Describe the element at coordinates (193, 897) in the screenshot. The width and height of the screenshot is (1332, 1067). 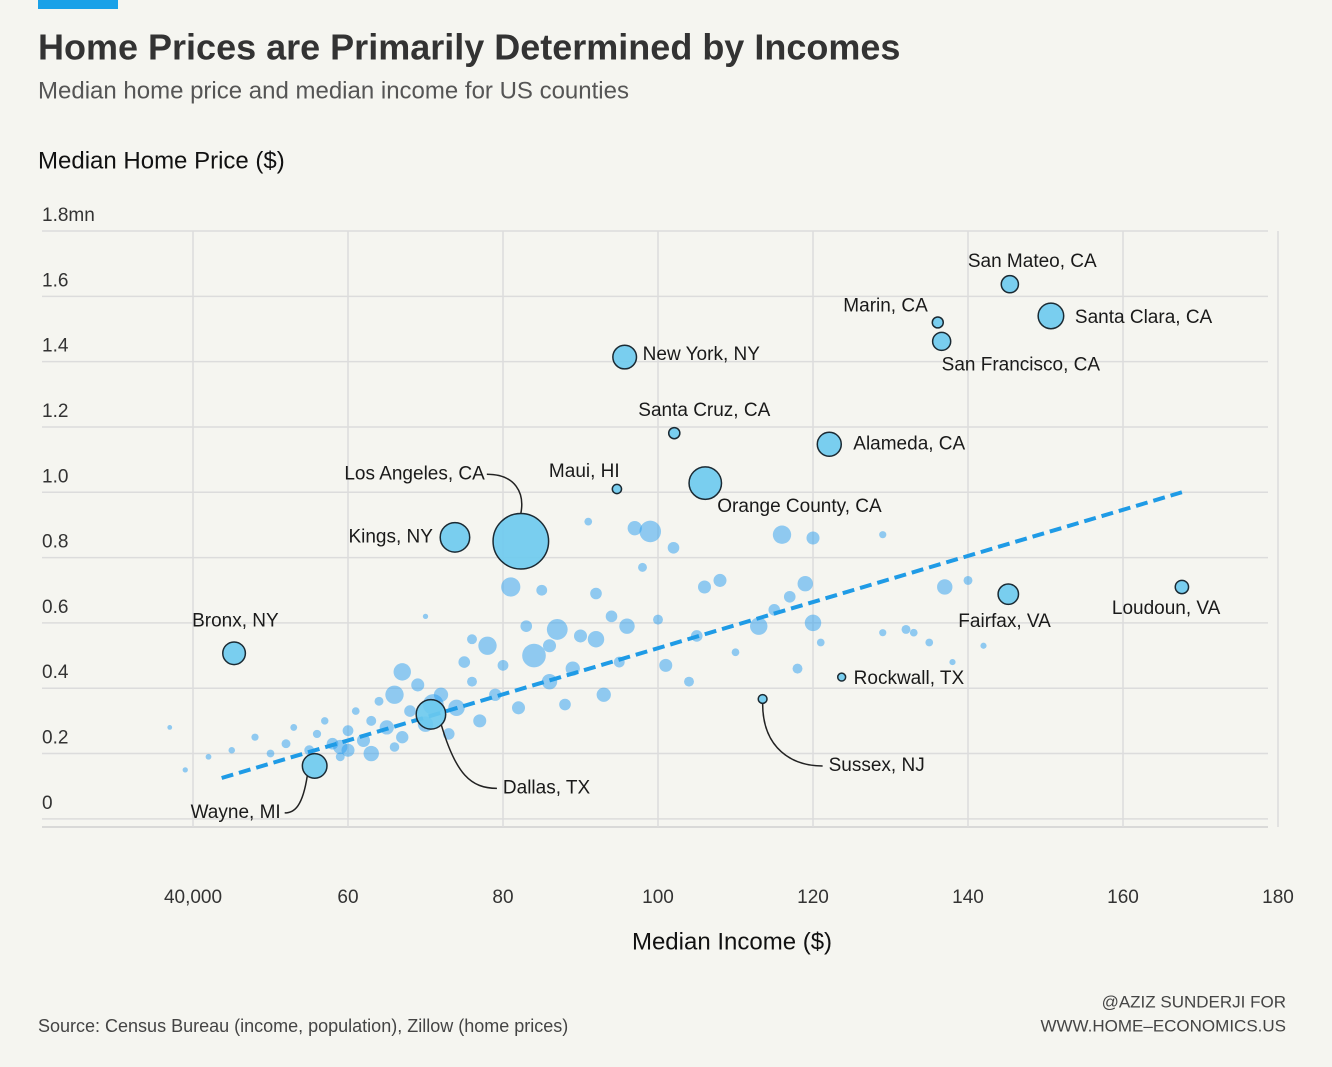
I see `x-tick-label: 40,000` at that location.